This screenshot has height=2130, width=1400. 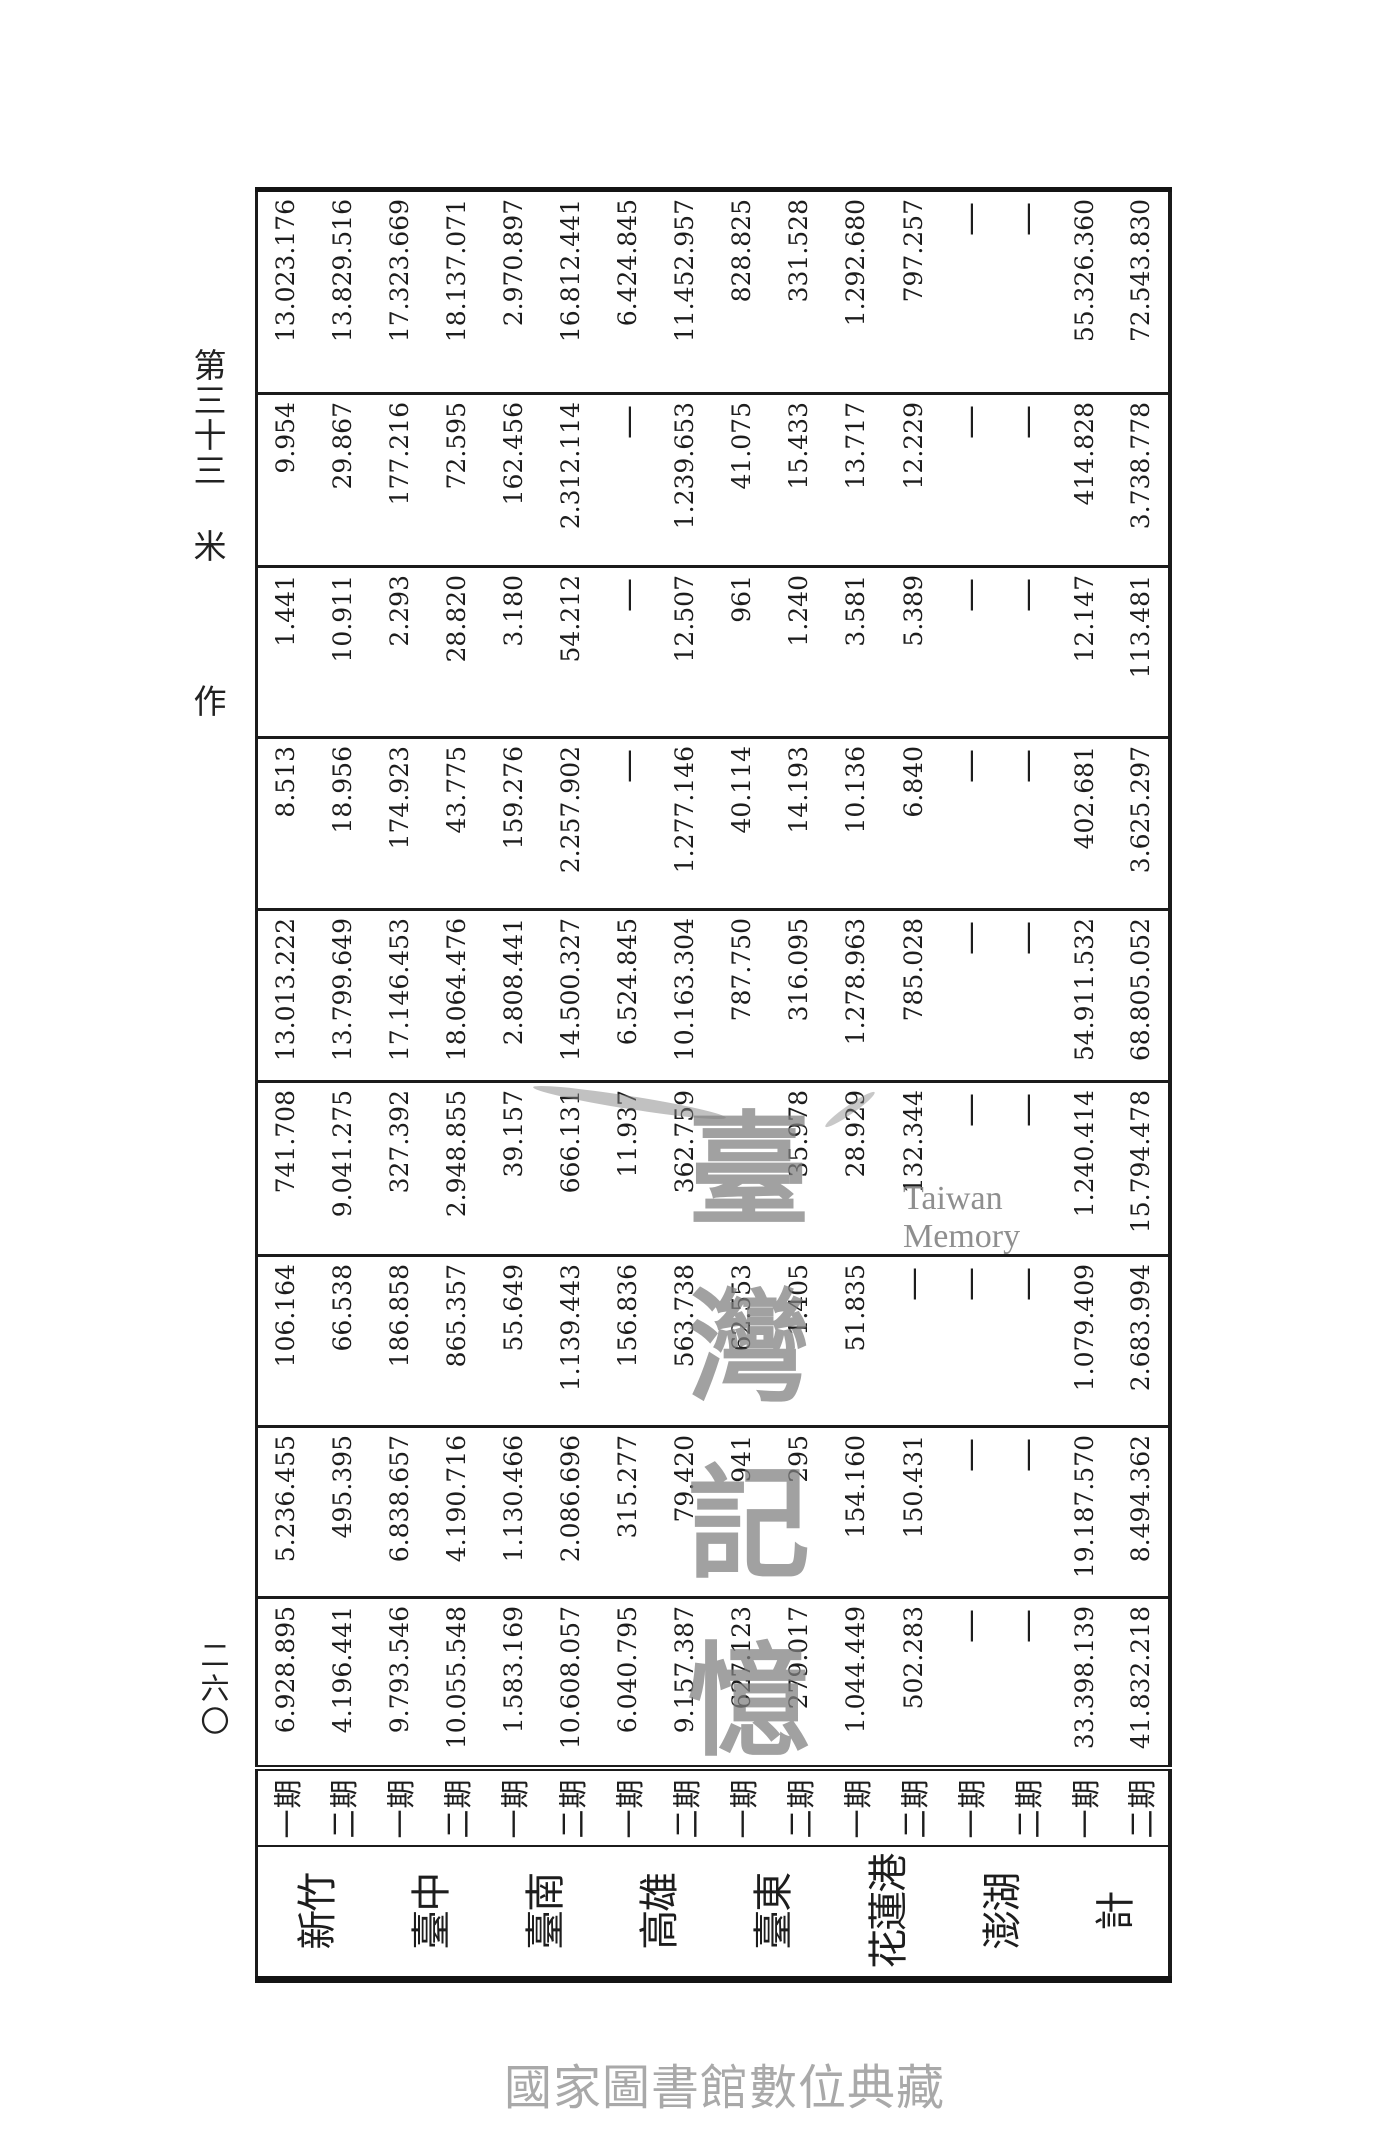 What do you see at coordinates (342, 480) in the screenshot?
I see `table-cell-value: 29.867` at bounding box center [342, 480].